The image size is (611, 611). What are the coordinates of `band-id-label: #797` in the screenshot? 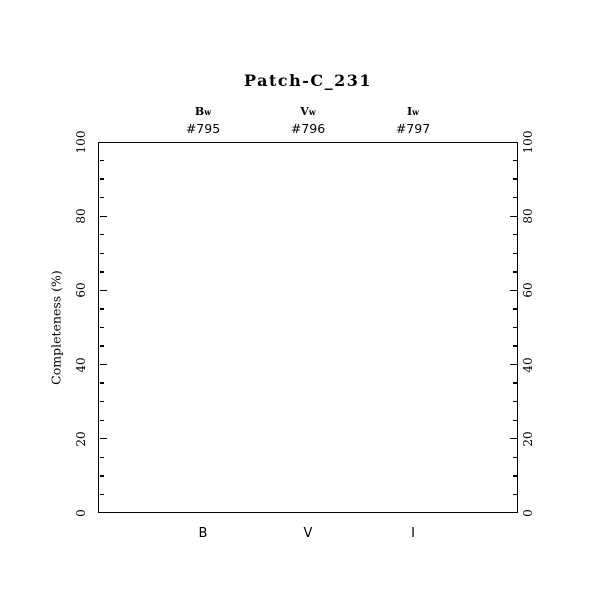 It's located at (413, 128).